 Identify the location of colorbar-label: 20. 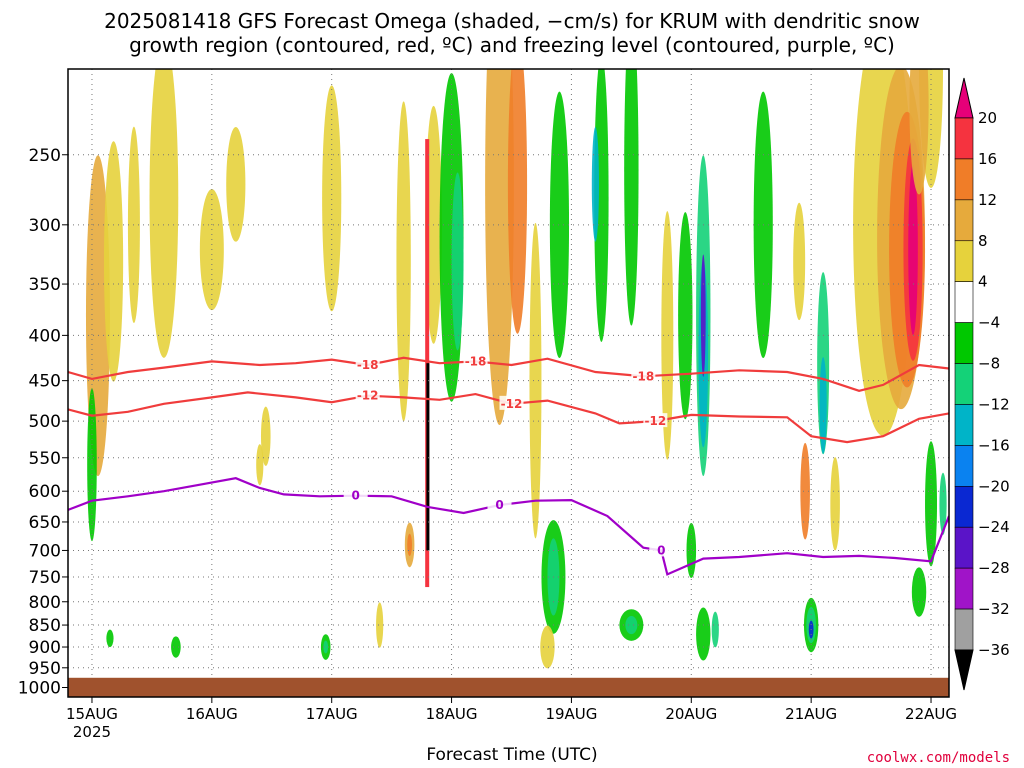
(987, 118).